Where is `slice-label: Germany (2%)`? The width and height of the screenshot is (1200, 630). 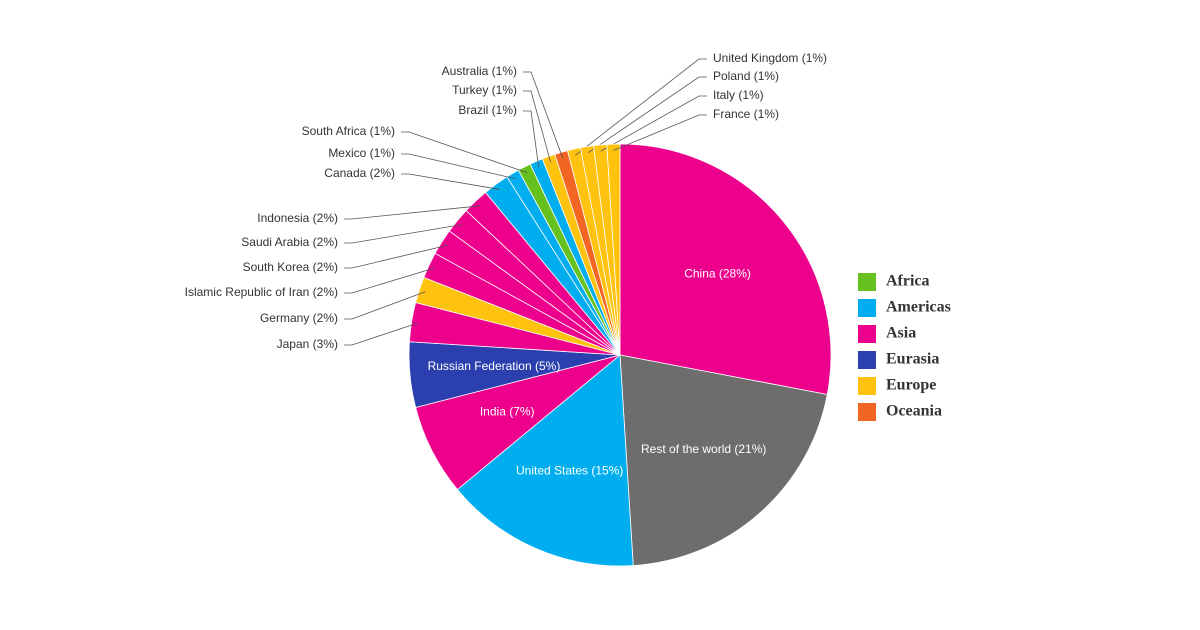
slice-label: Germany (2%) is located at coordinates (299, 318).